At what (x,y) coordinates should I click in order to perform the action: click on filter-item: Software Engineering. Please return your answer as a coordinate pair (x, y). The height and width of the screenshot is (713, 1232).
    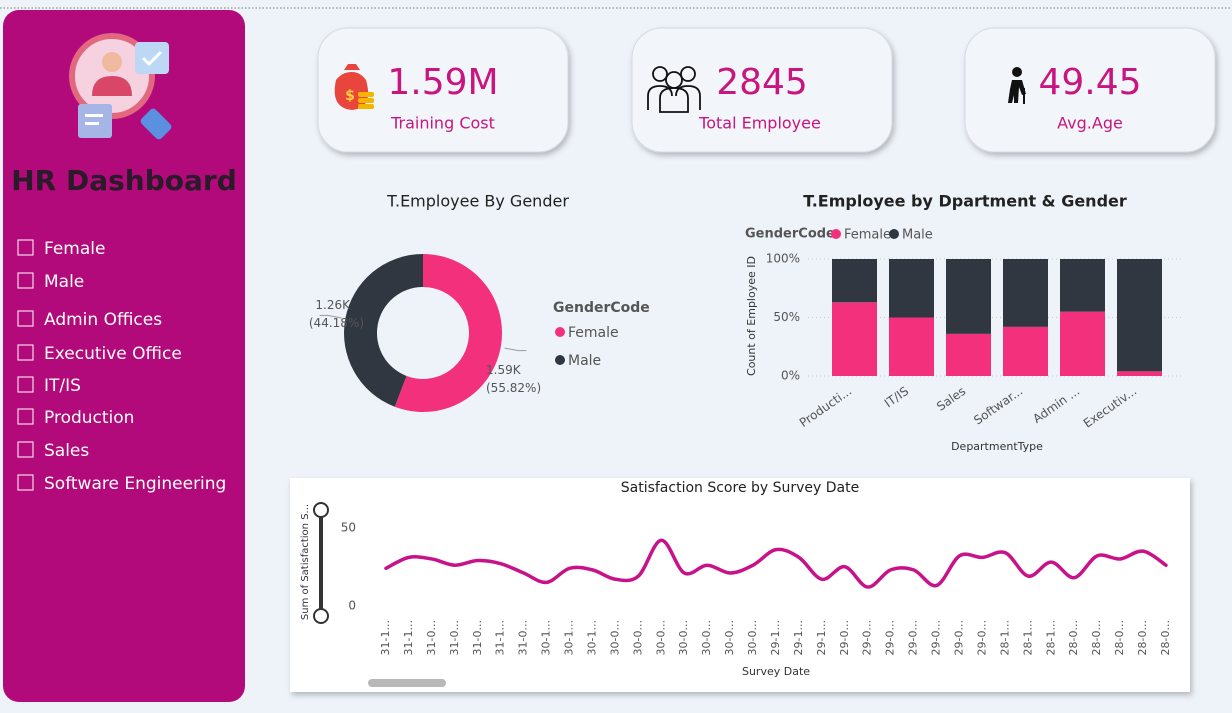
    Looking at the image, I should click on (121, 484).